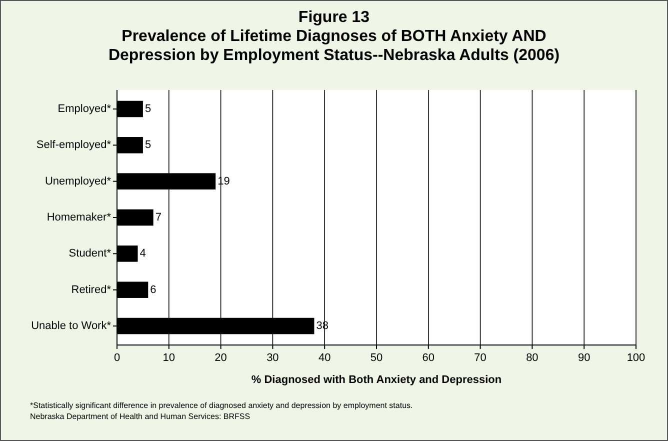 This screenshot has width=668, height=441. What do you see at coordinates (220, 358) in the screenshot?
I see `x-tick-label: 20` at bounding box center [220, 358].